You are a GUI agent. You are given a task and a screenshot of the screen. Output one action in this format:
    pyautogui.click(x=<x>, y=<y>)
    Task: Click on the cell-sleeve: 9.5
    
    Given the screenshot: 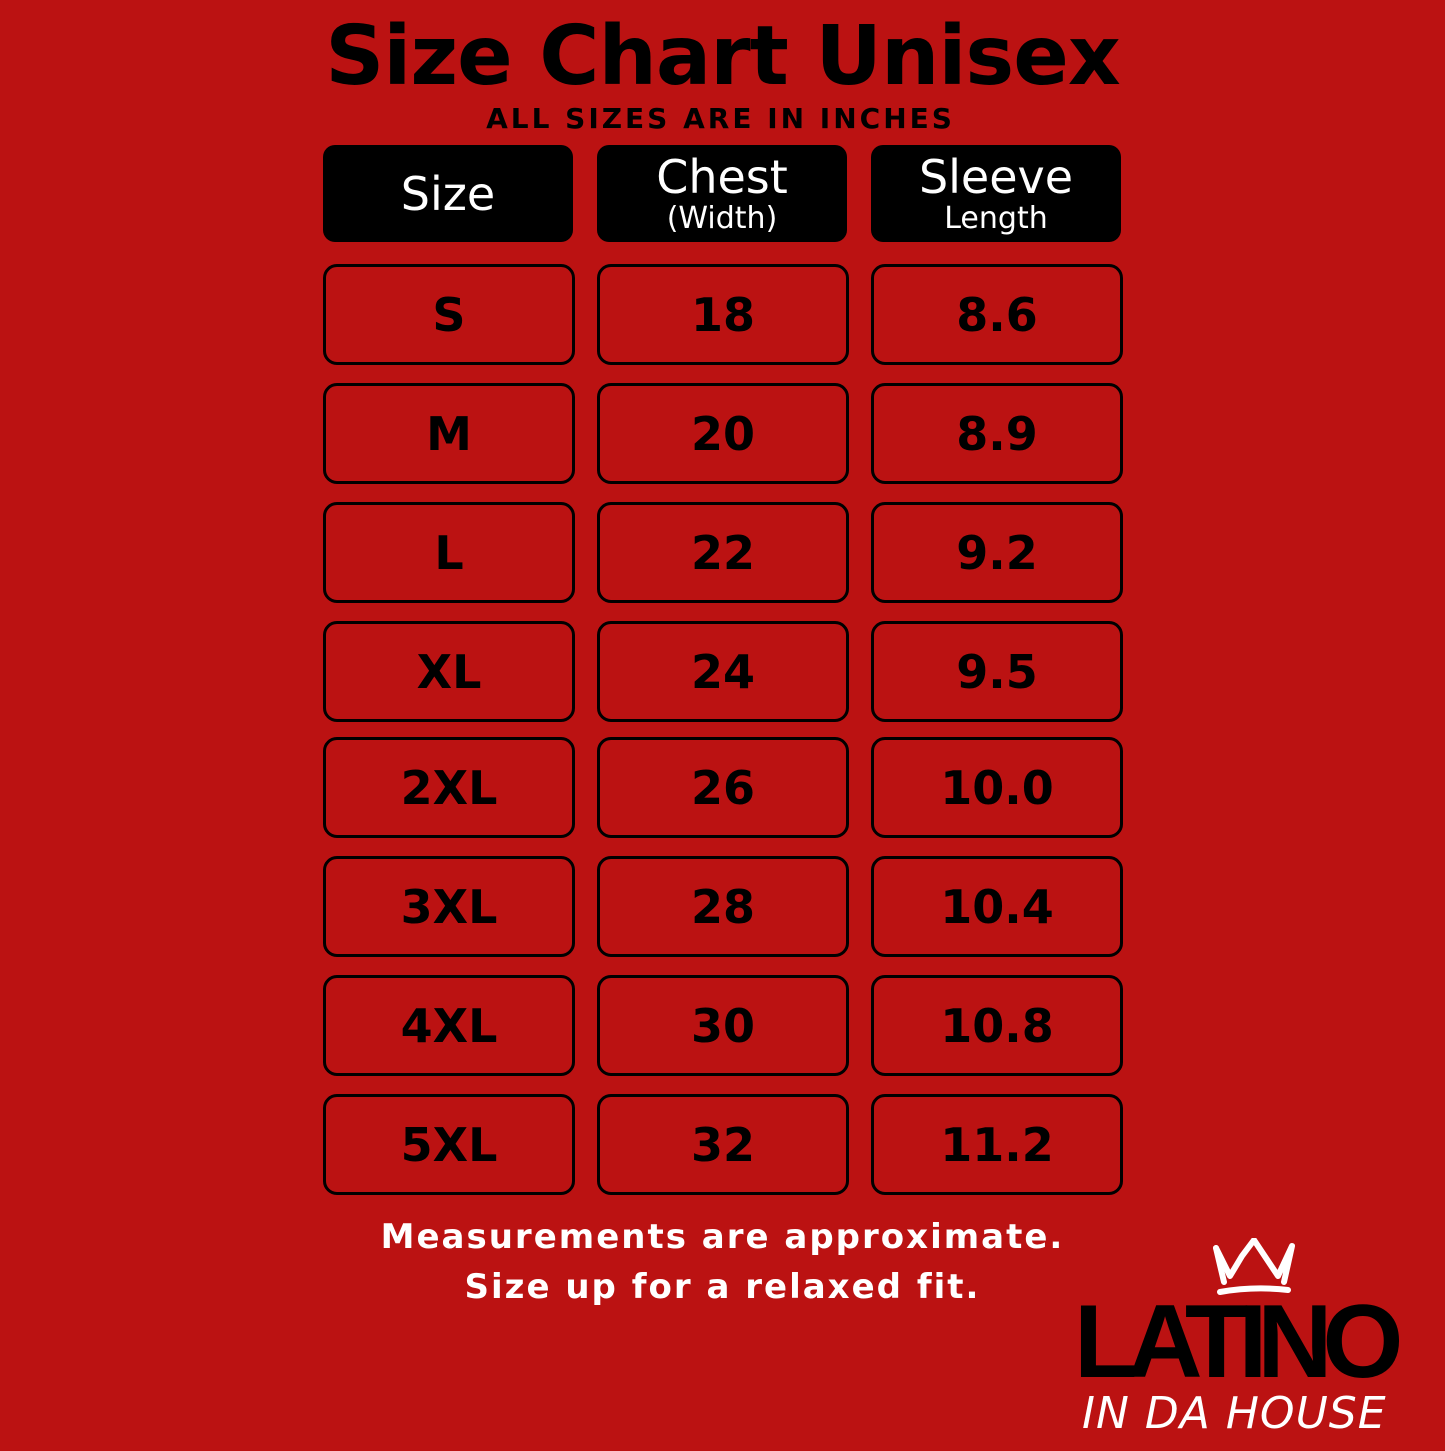 What is the action you would take?
    pyautogui.click(x=997, y=671)
    